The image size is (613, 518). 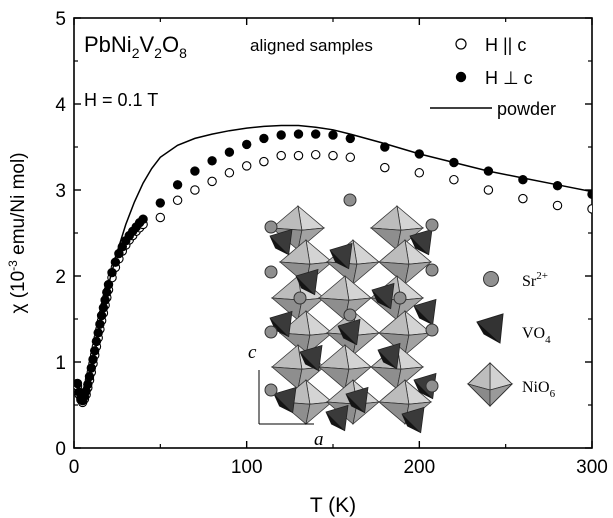 What do you see at coordinates (490, 384) in the screenshot?
I see `nio6-octahedron-icon` at bounding box center [490, 384].